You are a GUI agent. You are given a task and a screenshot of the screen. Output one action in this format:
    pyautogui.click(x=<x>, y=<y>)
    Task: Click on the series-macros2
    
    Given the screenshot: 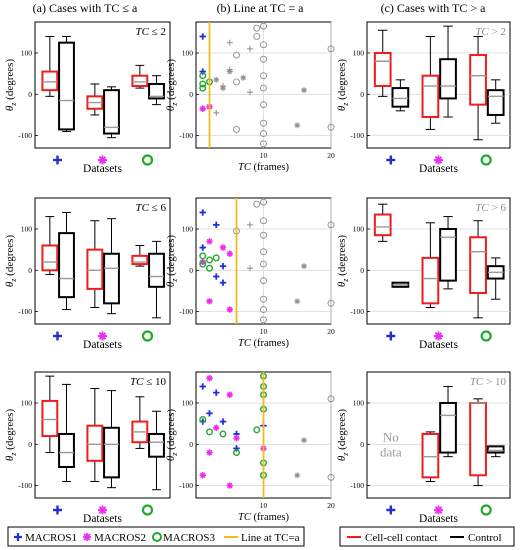 What is the action you would take?
    pyautogui.click(x=216, y=275)
    